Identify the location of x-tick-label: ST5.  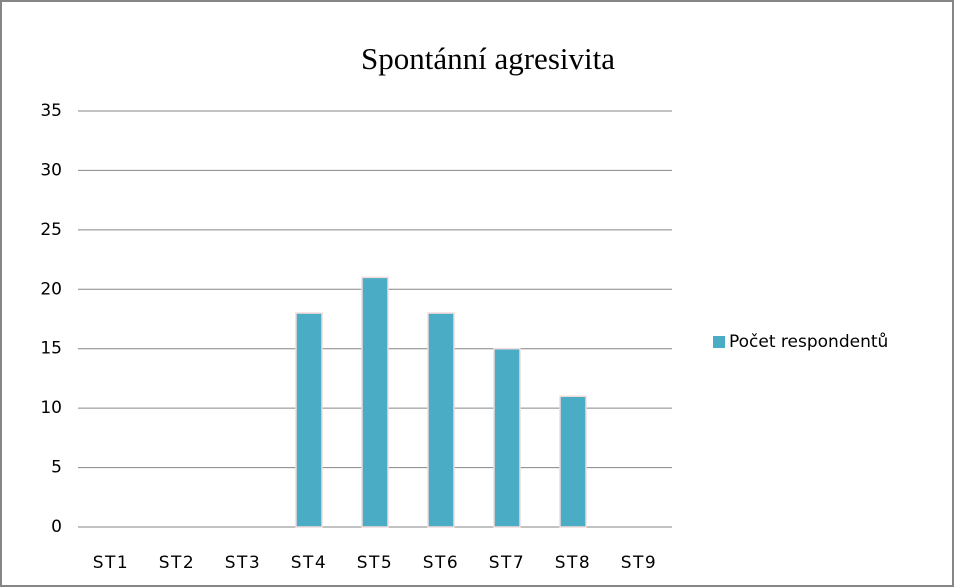
(375, 563).